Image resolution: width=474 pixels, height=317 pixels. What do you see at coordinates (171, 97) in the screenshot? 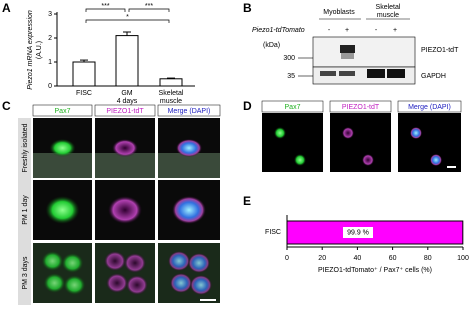
I see `x-tick-label: Skeletal muscle` at bounding box center [171, 97].